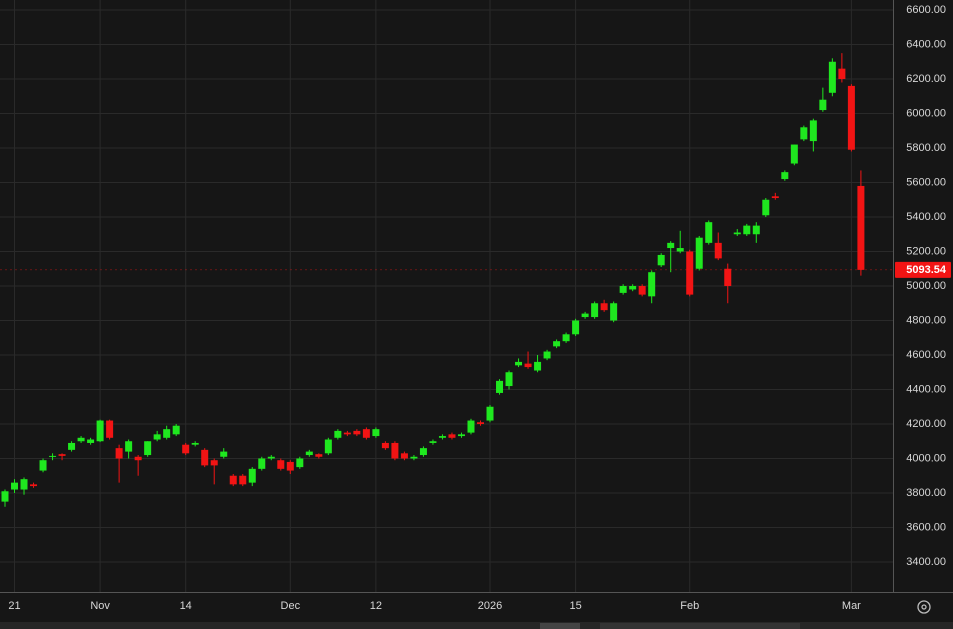 This screenshot has height=629, width=953. Describe the element at coordinates (851, 606) in the screenshot. I see `x-tick-label: Mar` at that location.